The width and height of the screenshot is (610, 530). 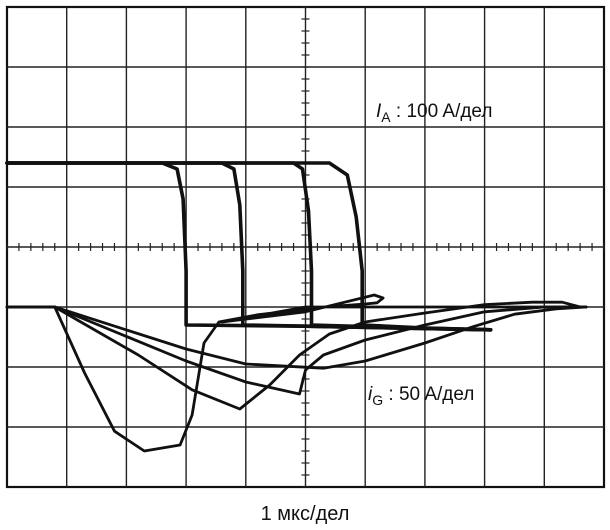 What do you see at coordinates (305, 514) in the screenshot?
I see `x-axis-label: 1 мкс/дел` at bounding box center [305, 514].